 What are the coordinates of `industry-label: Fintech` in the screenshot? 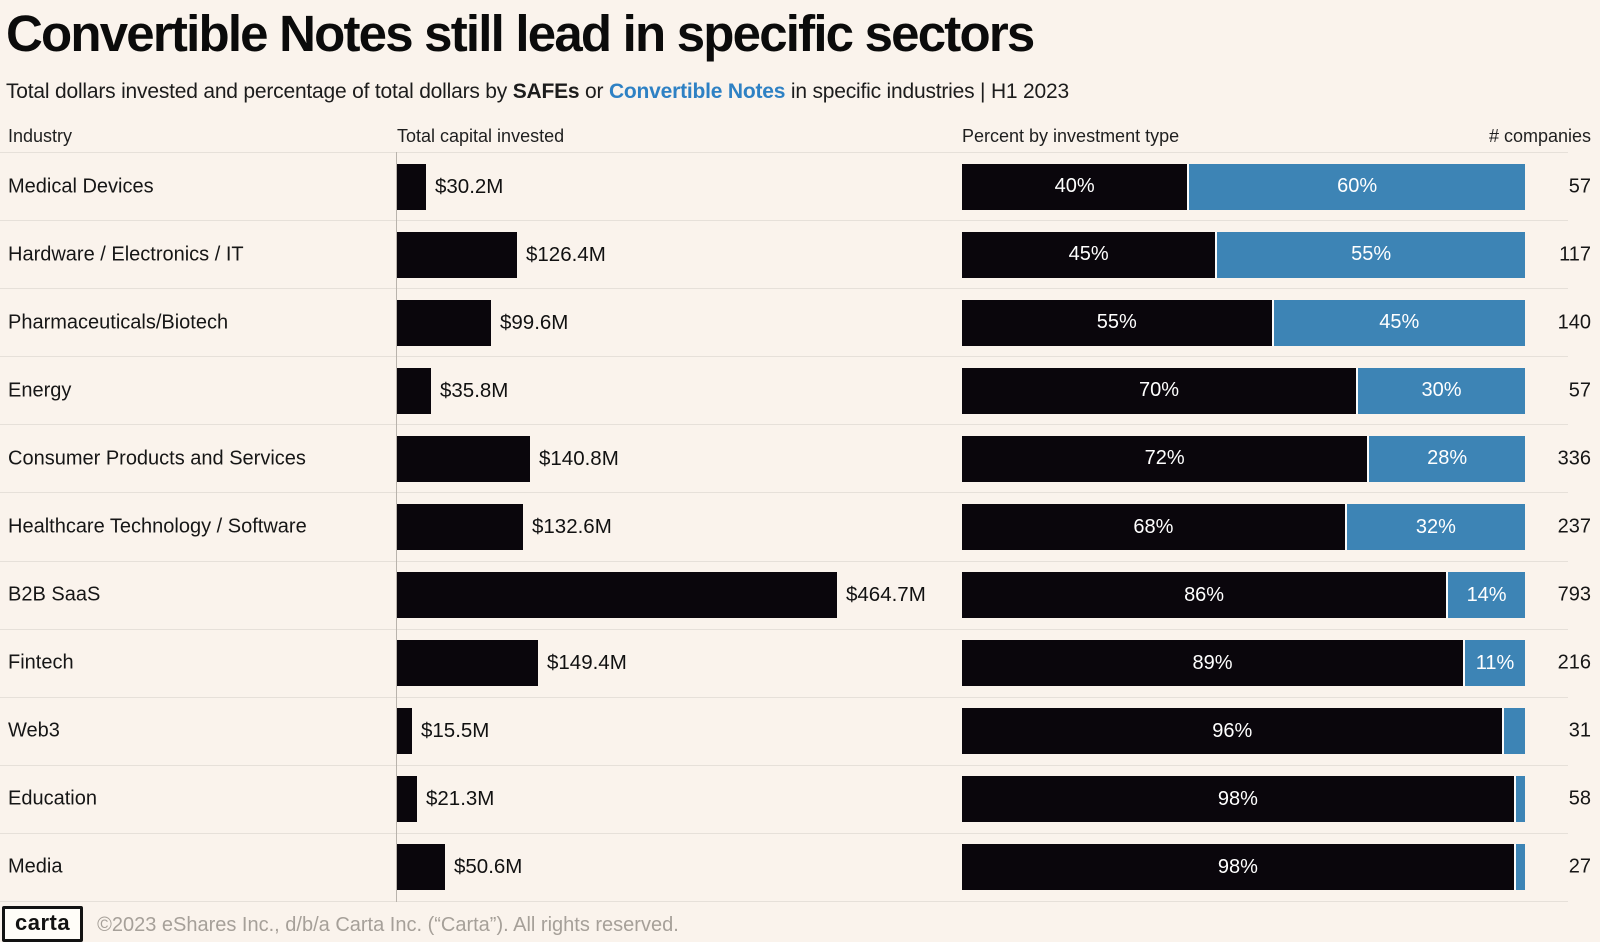 It's located at (41, 662).